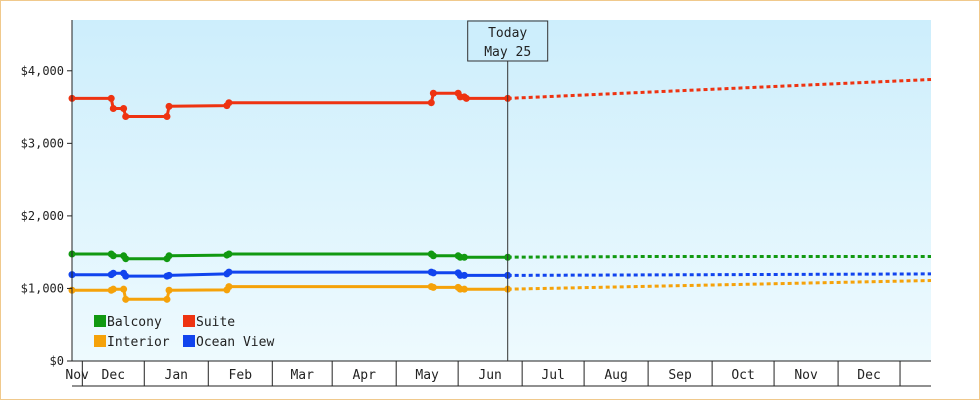  Describe the element at coordinates (742, 375) in the screenshot. I see `month-label: Oct` at that location.